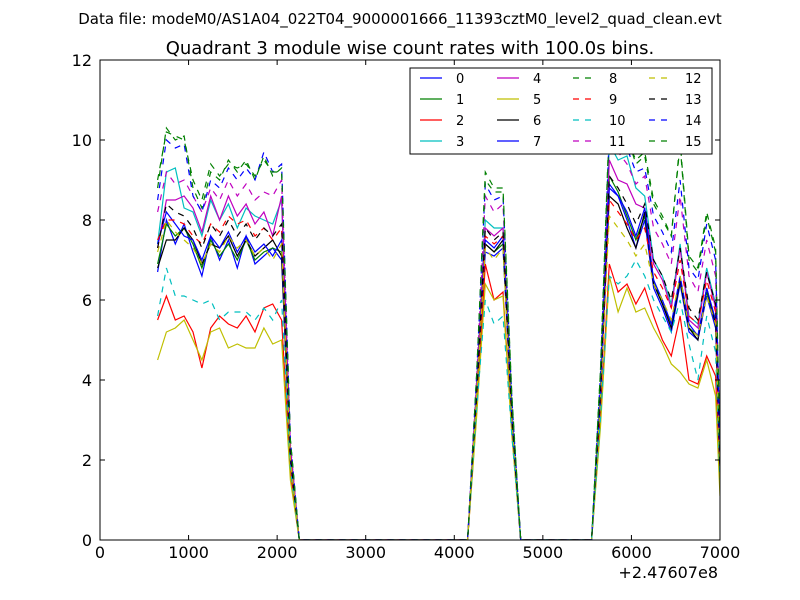  I want to click on legend-label: 8, so click(613, 79).